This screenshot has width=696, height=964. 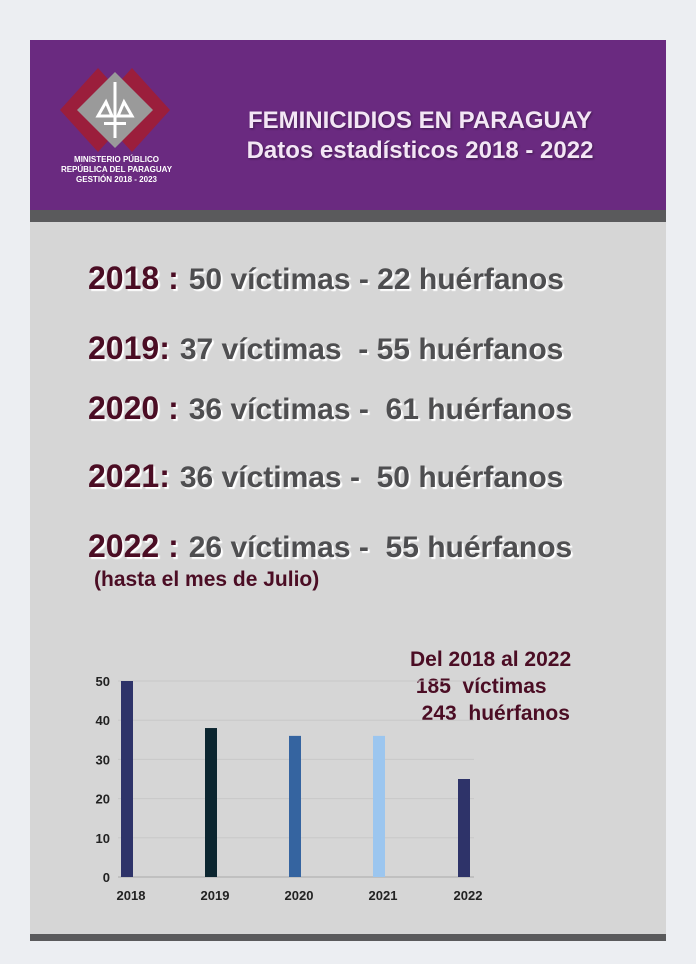 I want to click on org-line: REPÚBLICA DEL PARAGUAY, so click(x=116, y=169).